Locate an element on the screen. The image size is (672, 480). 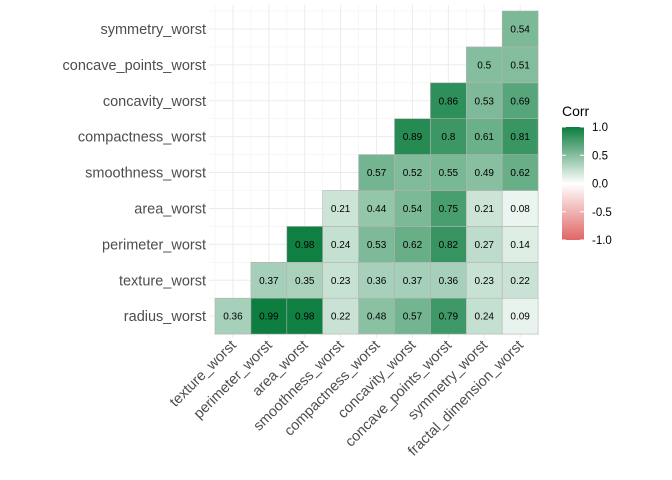
heatmap-cell-label: 0.5 is located at coordinates (484, 65).